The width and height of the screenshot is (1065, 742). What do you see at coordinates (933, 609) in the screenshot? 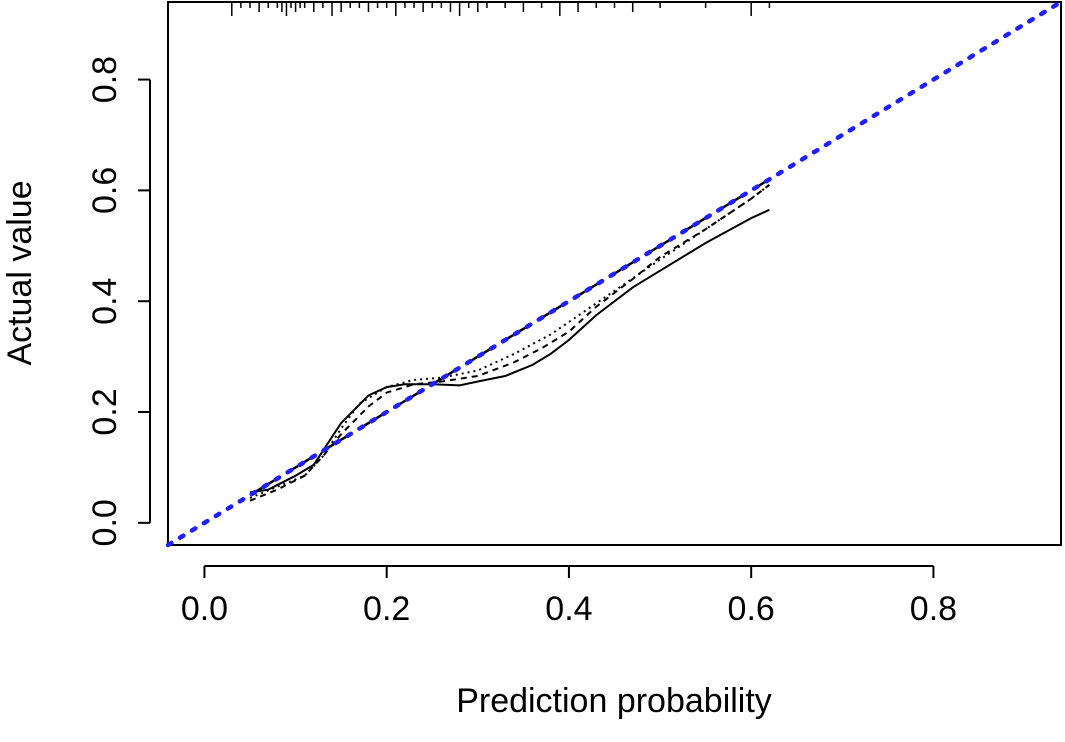
I see `x-tick-label: 0.8` at bounding box center [933, 609].